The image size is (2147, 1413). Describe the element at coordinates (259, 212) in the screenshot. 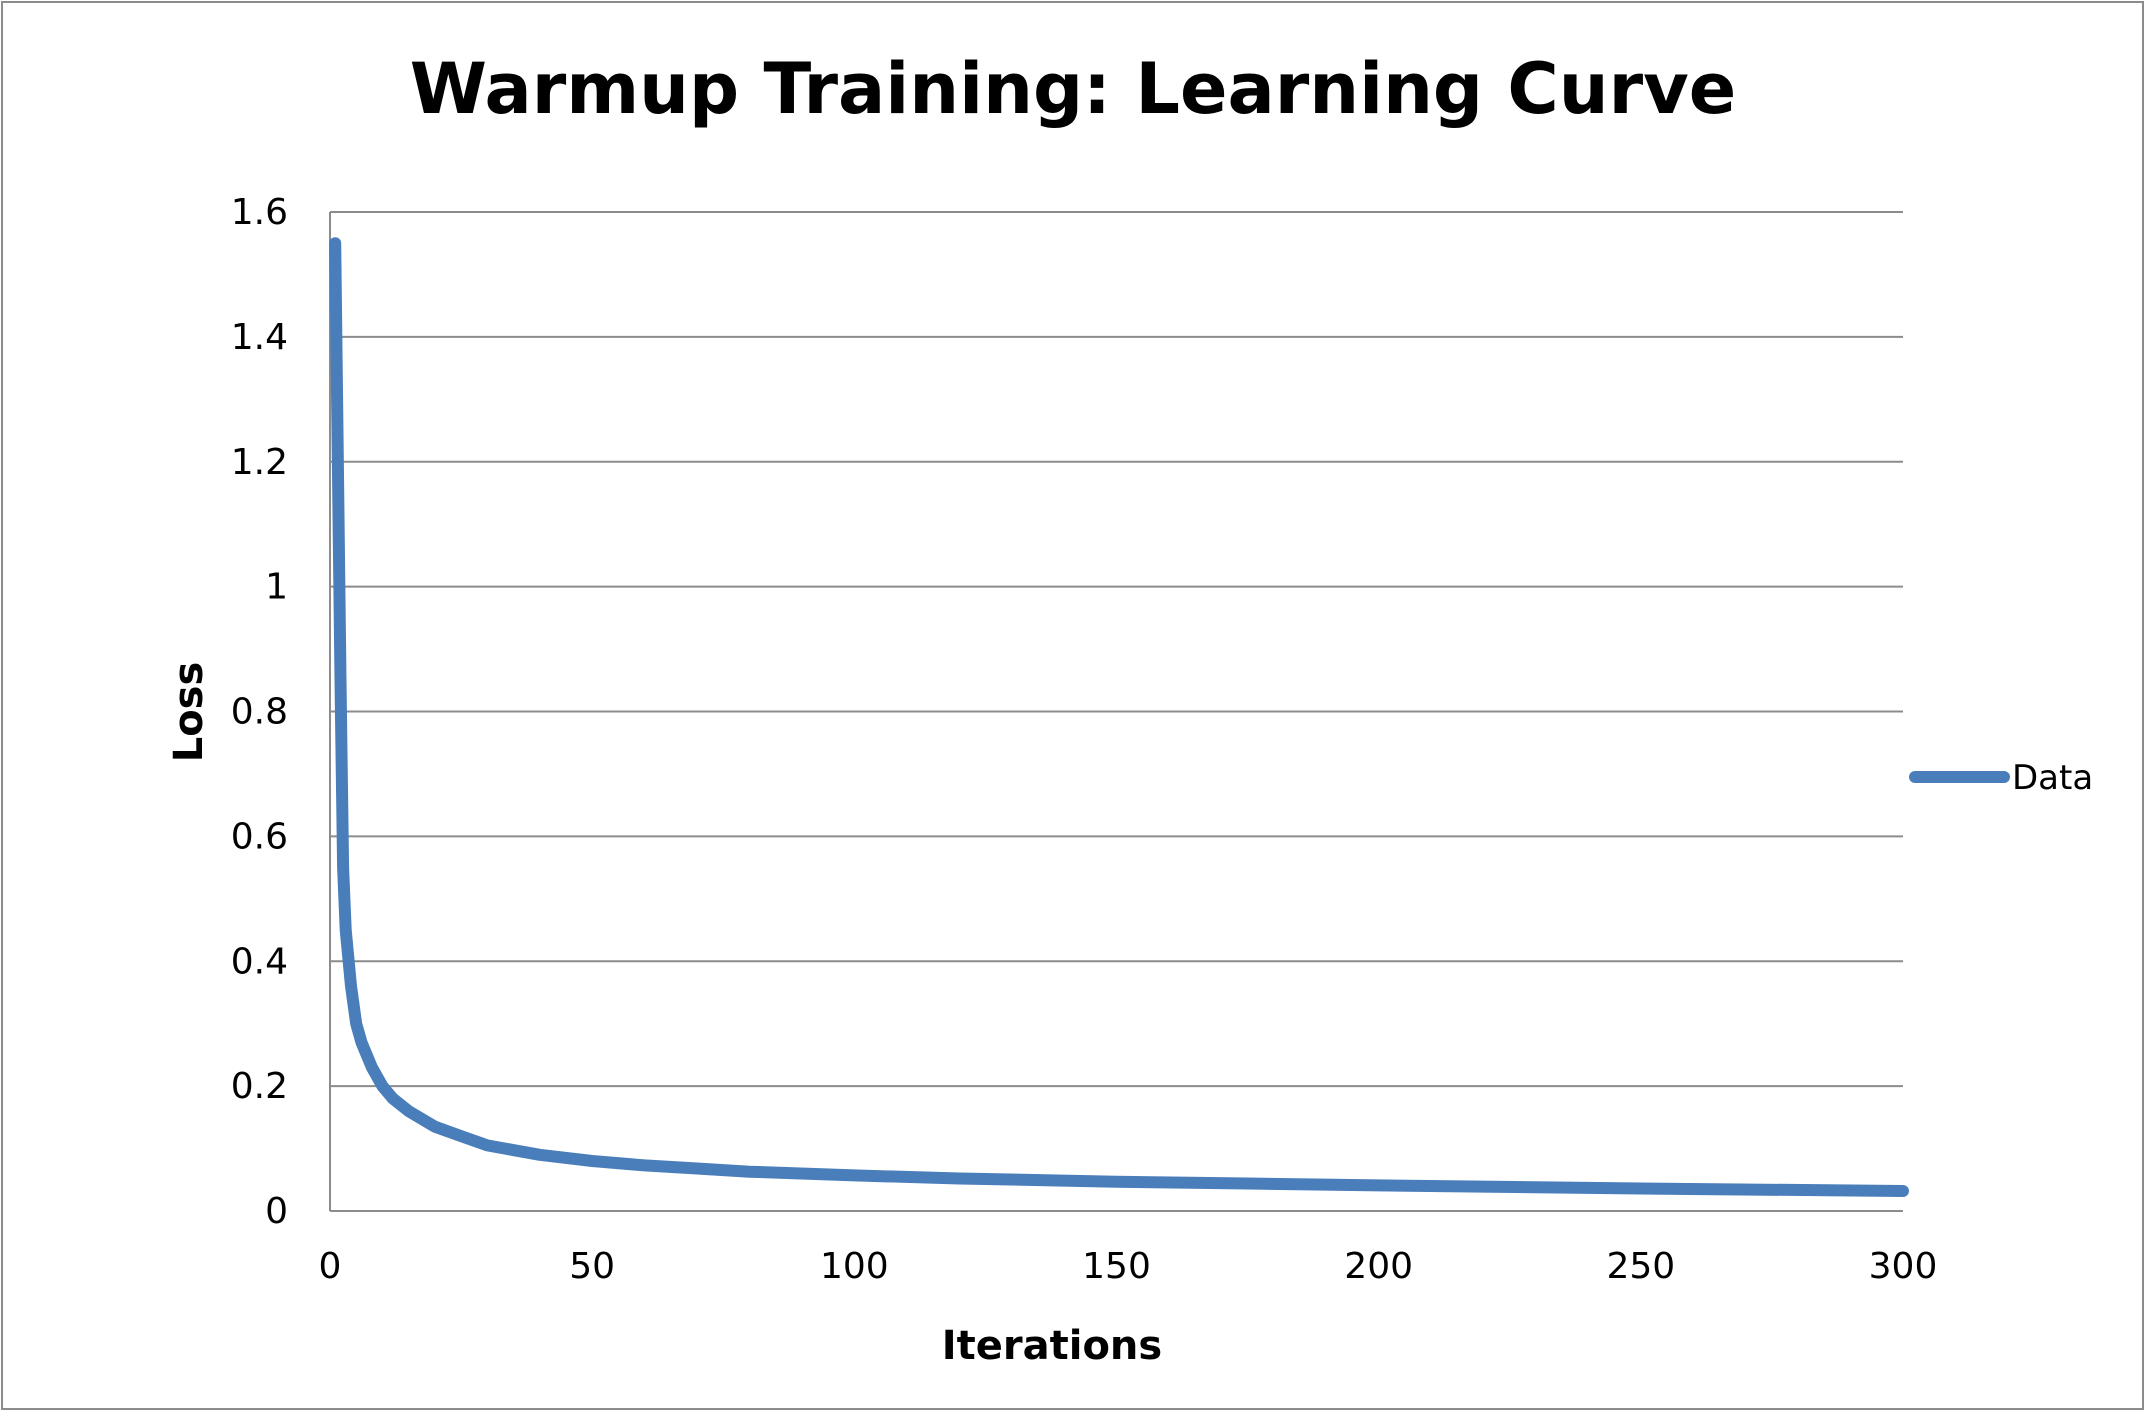

I see `y-tick-label: 1.6` at that location.